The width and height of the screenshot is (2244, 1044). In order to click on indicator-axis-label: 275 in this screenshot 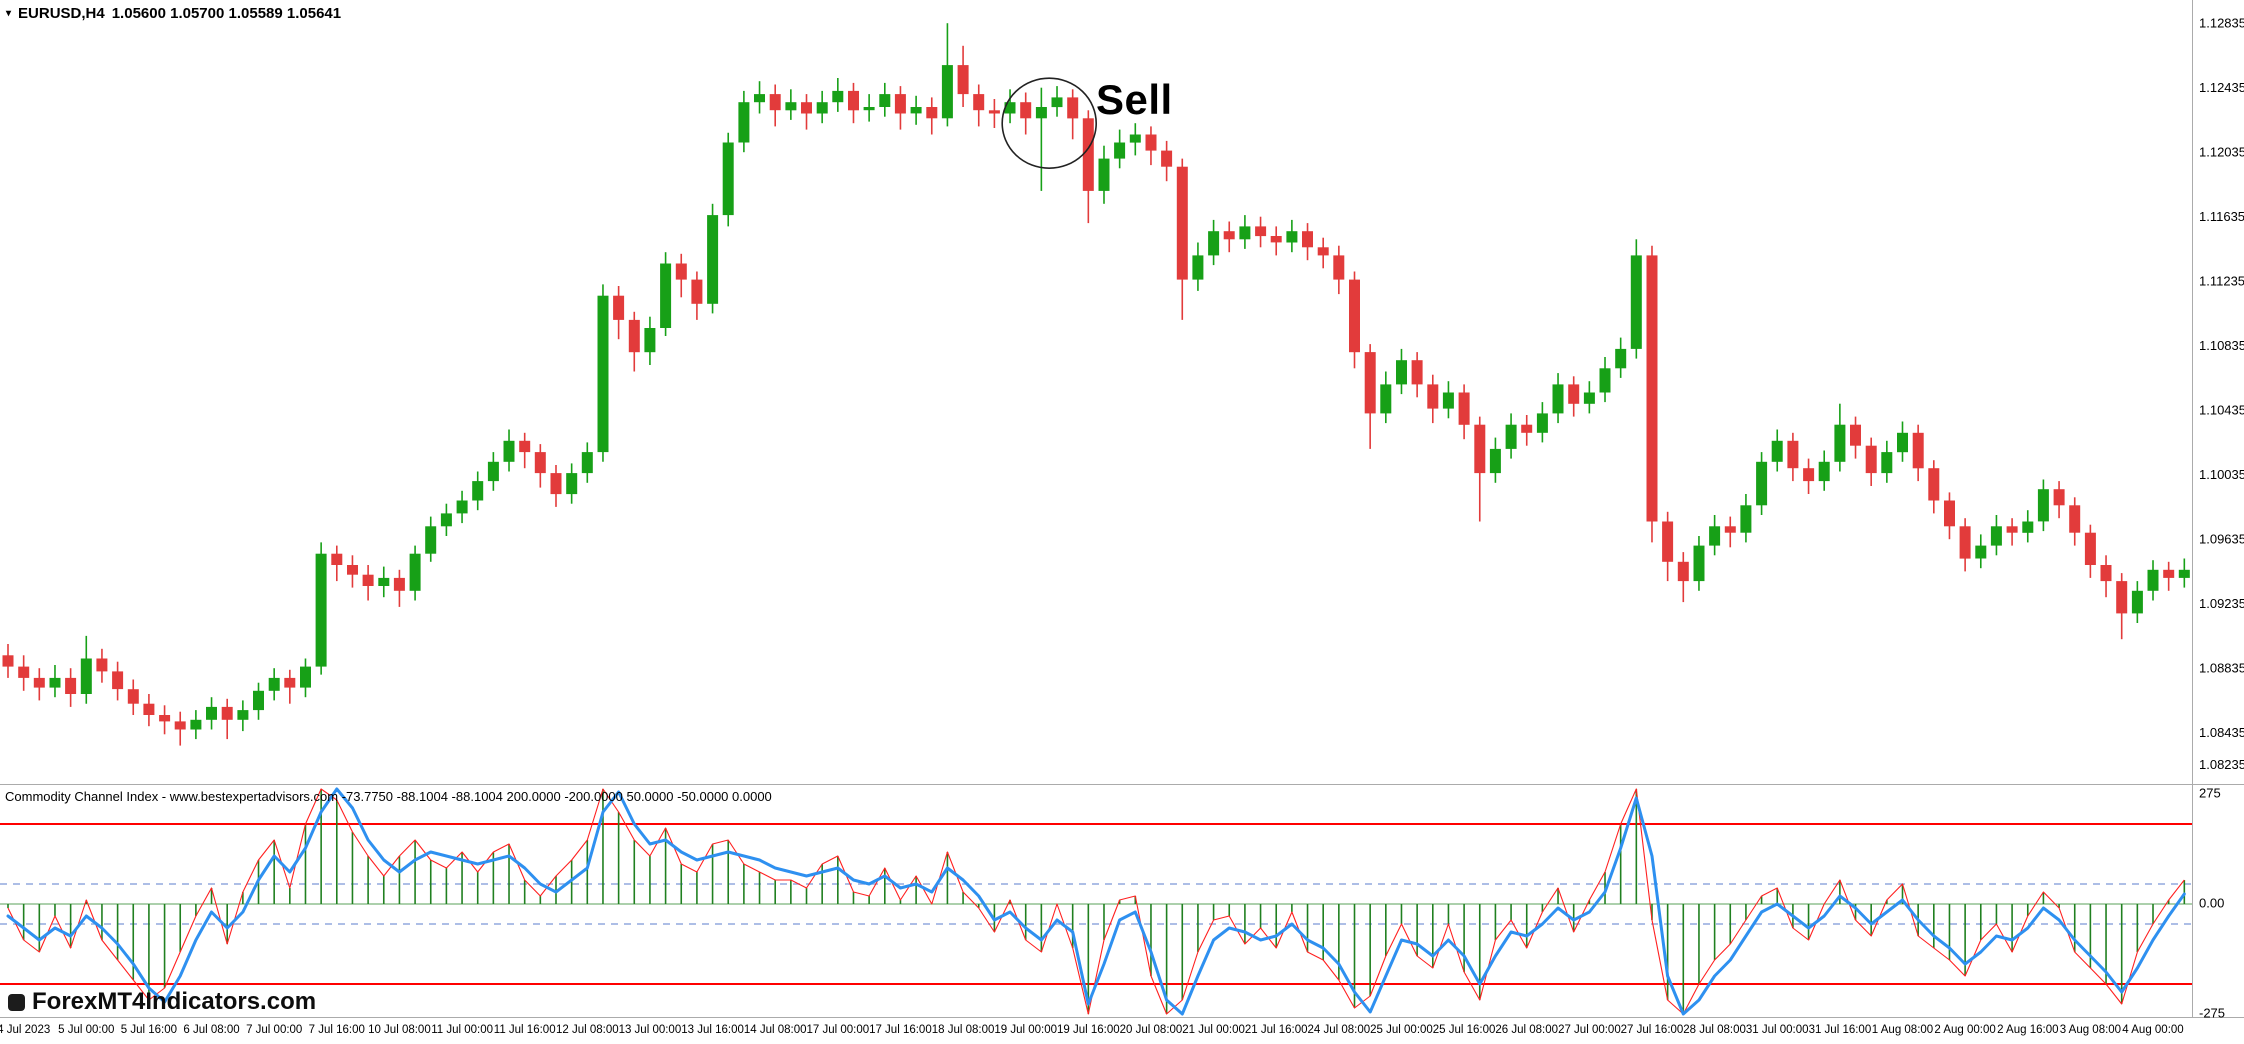, I will do `click(2210, 792)`.